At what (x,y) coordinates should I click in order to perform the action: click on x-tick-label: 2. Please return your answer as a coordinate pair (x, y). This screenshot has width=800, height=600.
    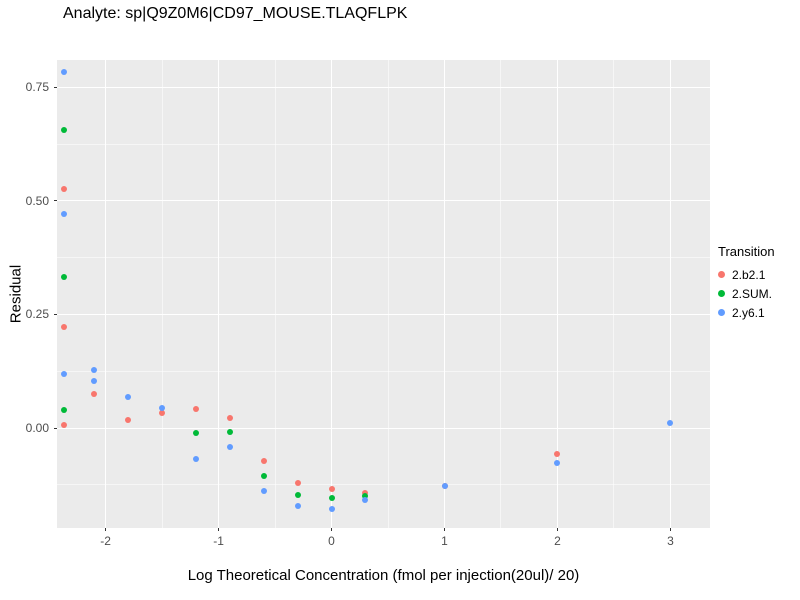
    Looking at the image, I should click on (557, 541).